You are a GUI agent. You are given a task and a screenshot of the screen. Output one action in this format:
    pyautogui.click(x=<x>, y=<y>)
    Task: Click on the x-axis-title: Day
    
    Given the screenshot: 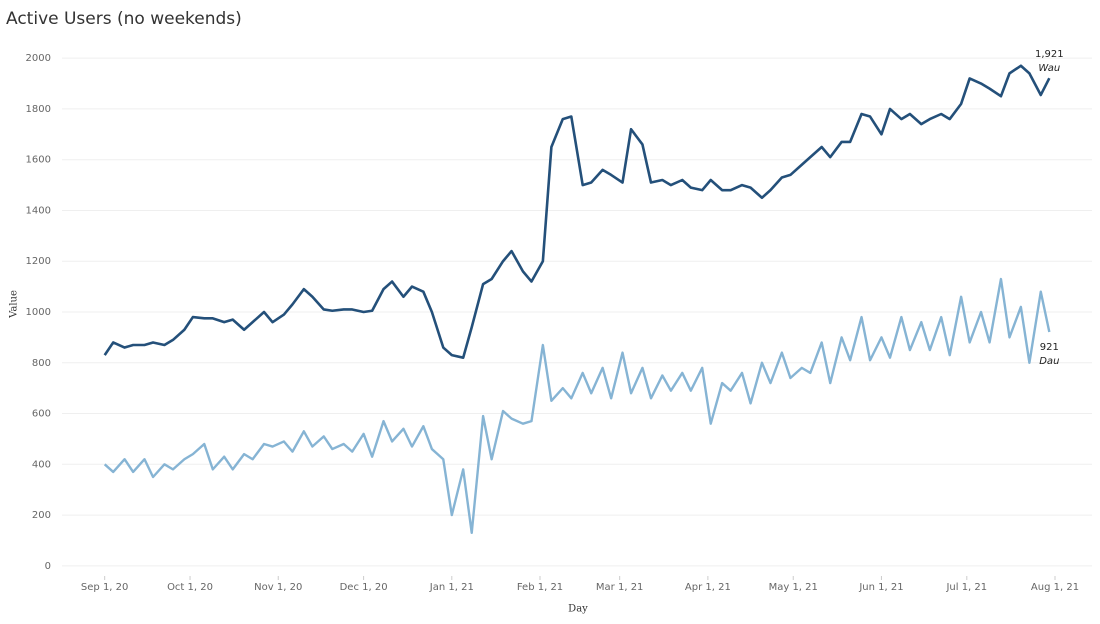 What is the action you would take?
    pyautogui.click(x=578, y=609)
    